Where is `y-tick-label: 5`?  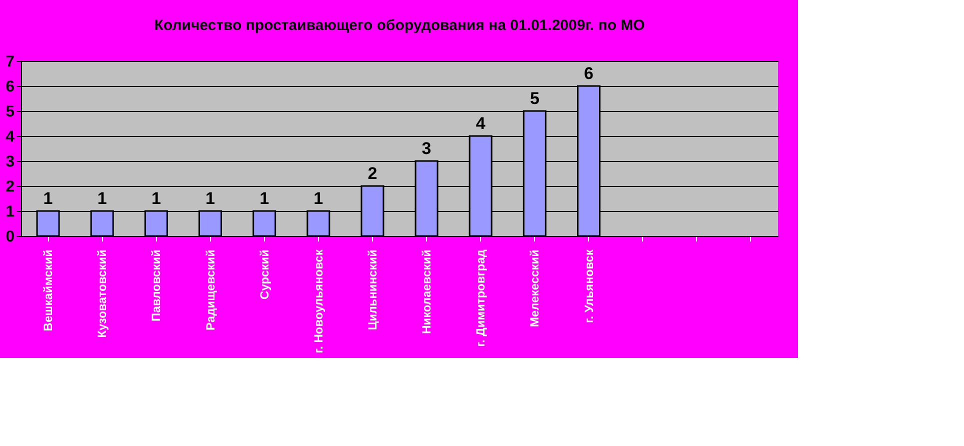 y-tick-label: 5 is located at coordinates (10, 112).